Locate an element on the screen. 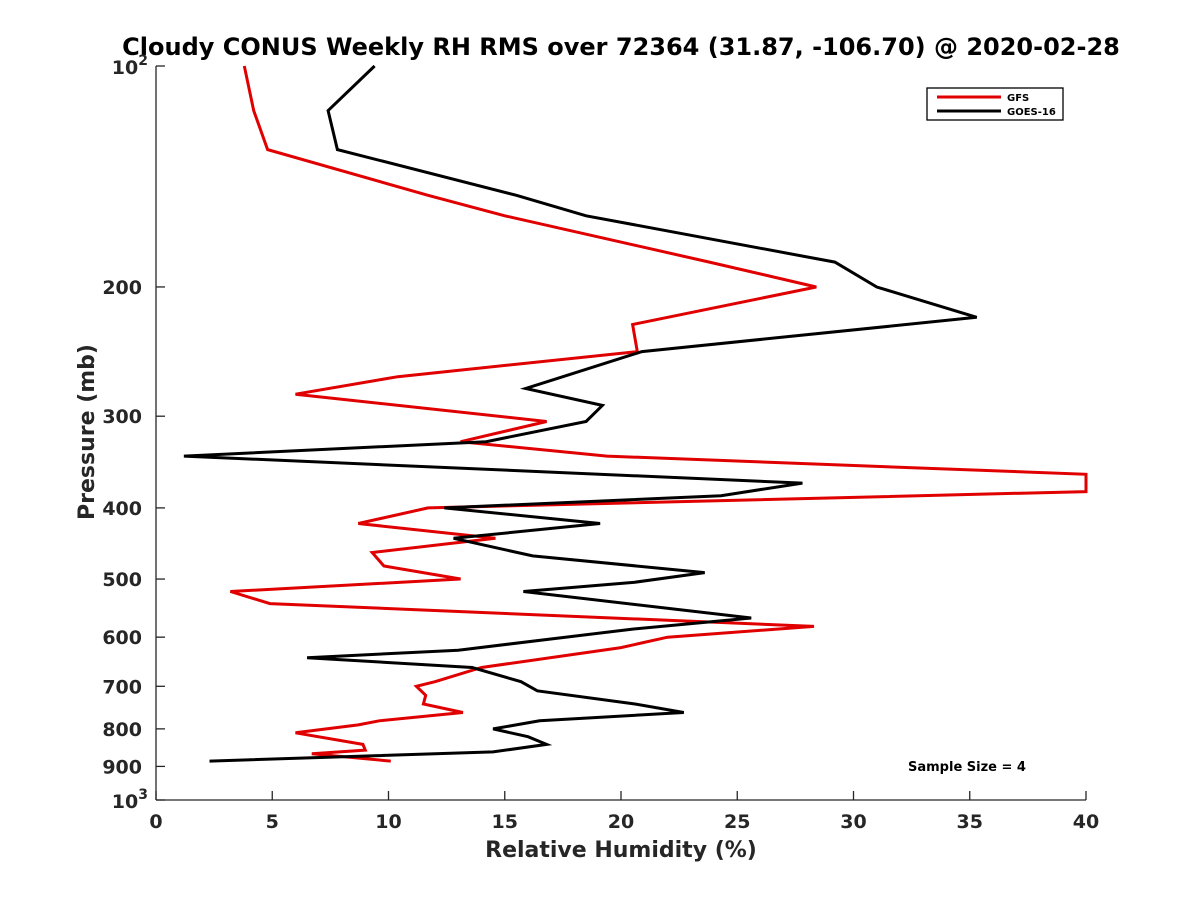  y-tick-label: 10² is located at coordinates (130, 66).